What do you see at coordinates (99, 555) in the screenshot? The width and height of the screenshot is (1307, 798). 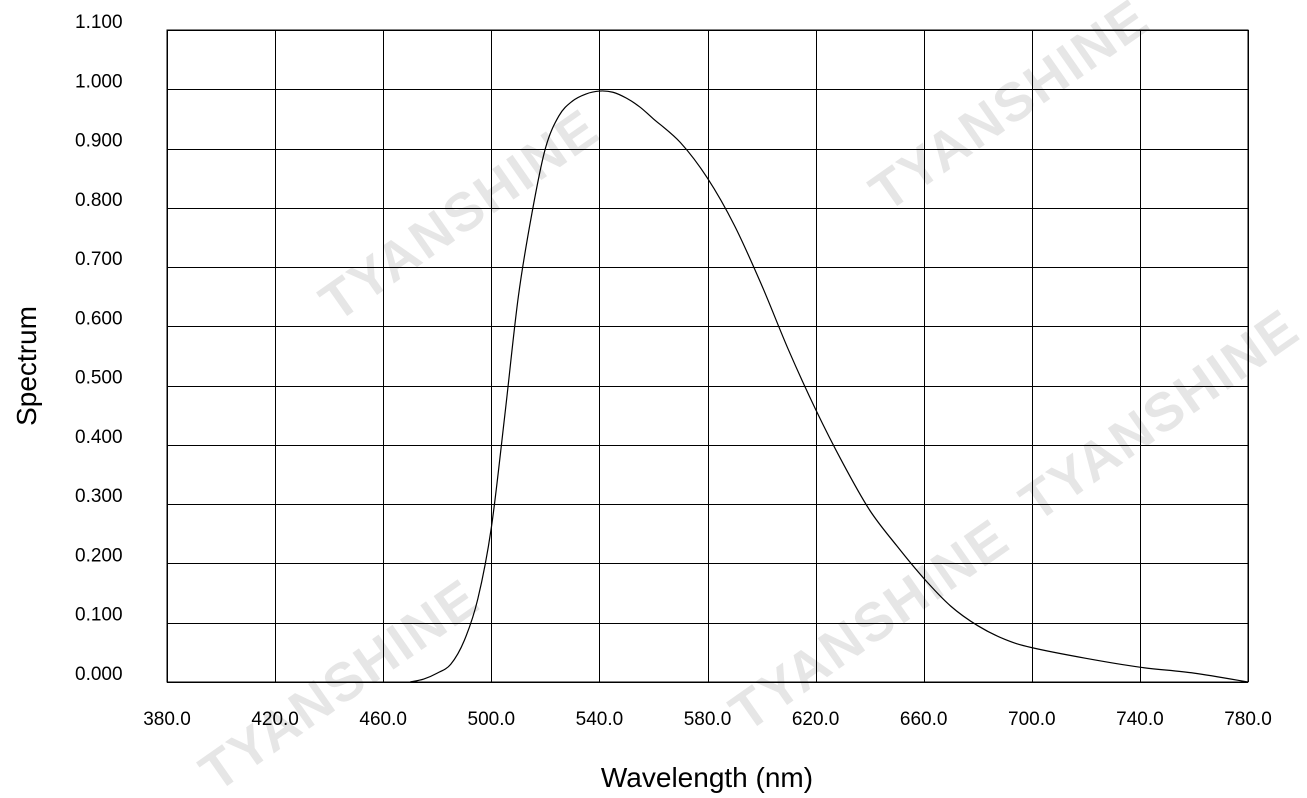 I see `y-tick-label: 0.200` at bounding box center [99, 555].